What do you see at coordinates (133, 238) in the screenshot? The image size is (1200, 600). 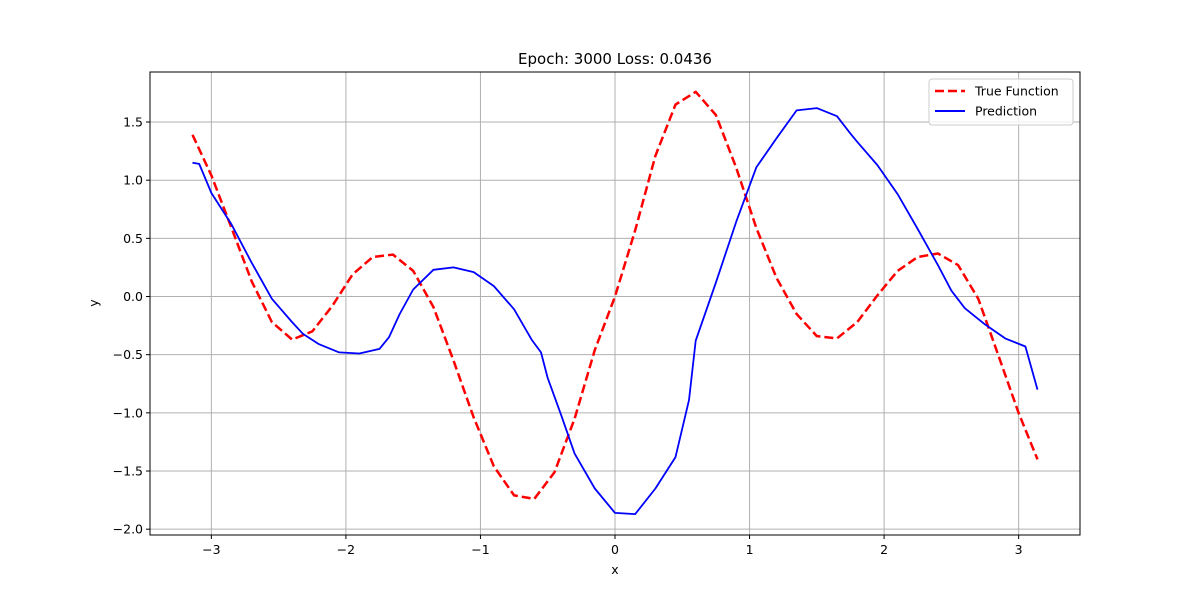 I see `y-tick-label: 0.5` at bounding box center [133, 238].